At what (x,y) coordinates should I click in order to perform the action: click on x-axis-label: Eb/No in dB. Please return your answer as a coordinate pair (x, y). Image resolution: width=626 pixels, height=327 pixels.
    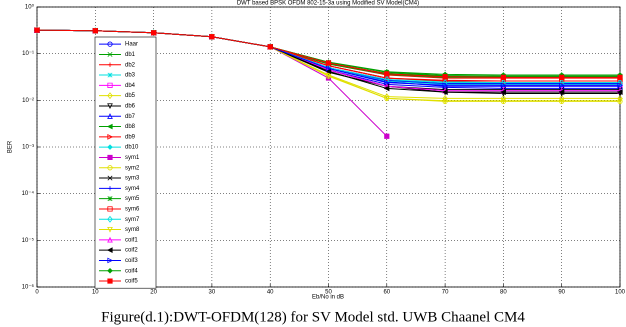
    Looking at the image, I should click on (328, 298).